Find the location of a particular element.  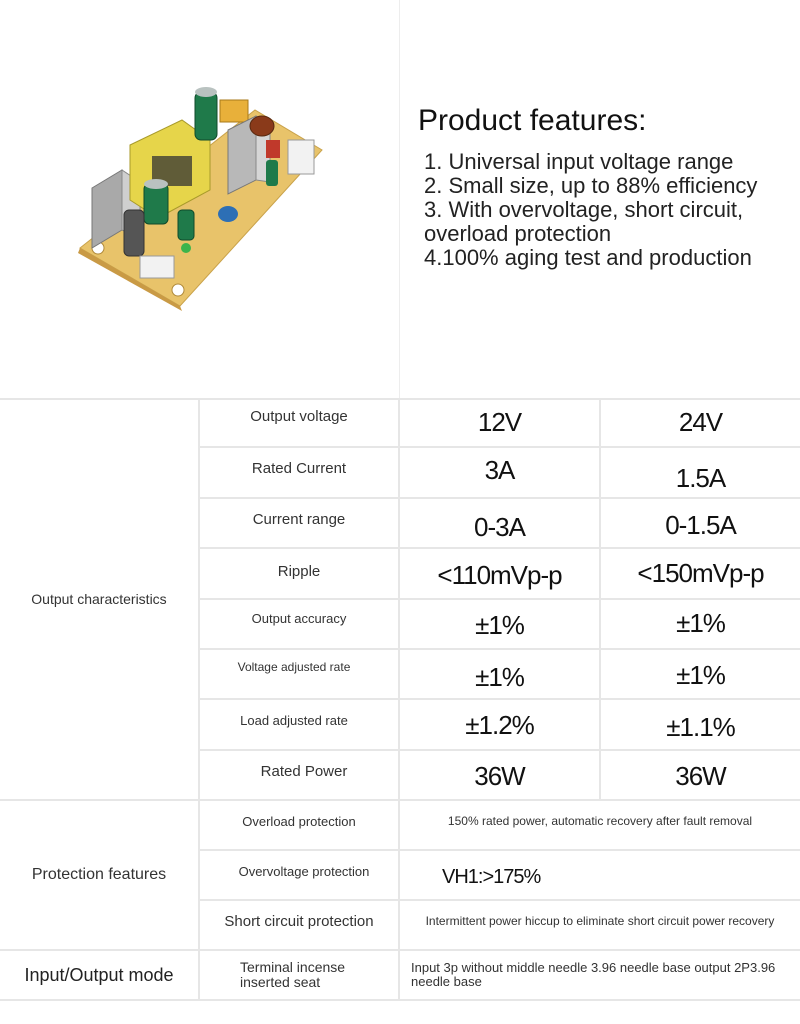

value-12v: ±1.2% is located at coordinates (500, 724).